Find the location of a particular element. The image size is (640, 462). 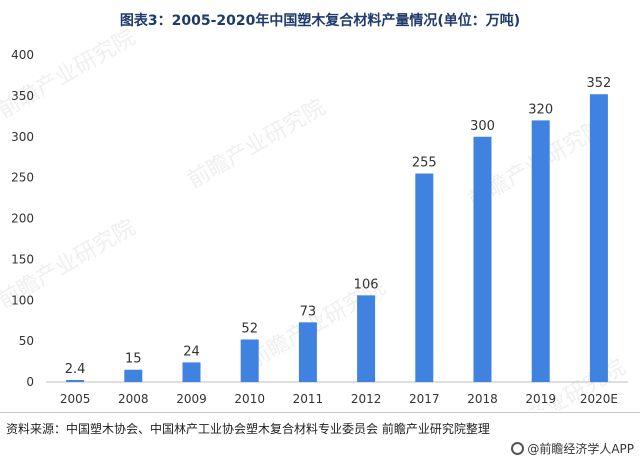

brand-credit: @前瞻经济学人APP is located at coordinates (572, 448).